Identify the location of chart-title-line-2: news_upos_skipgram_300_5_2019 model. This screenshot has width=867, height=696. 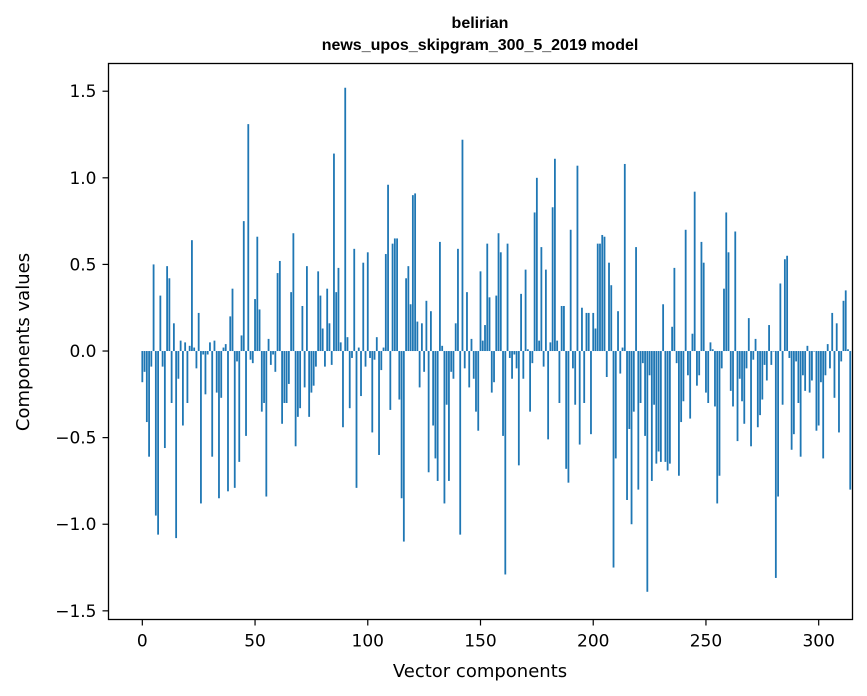
(480, 45).